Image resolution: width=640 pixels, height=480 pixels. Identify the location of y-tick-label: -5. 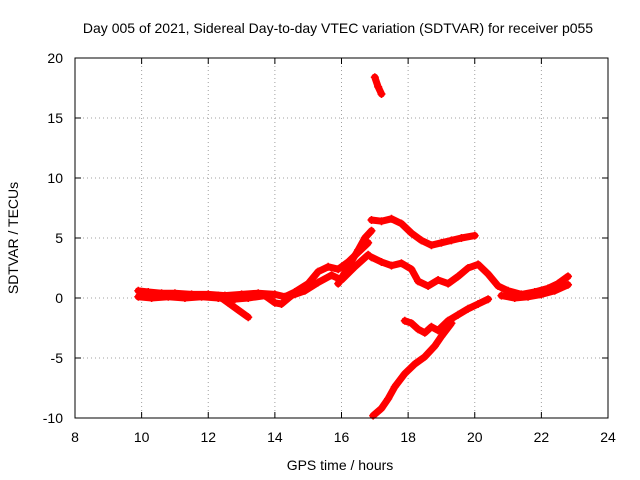
(57, 358).